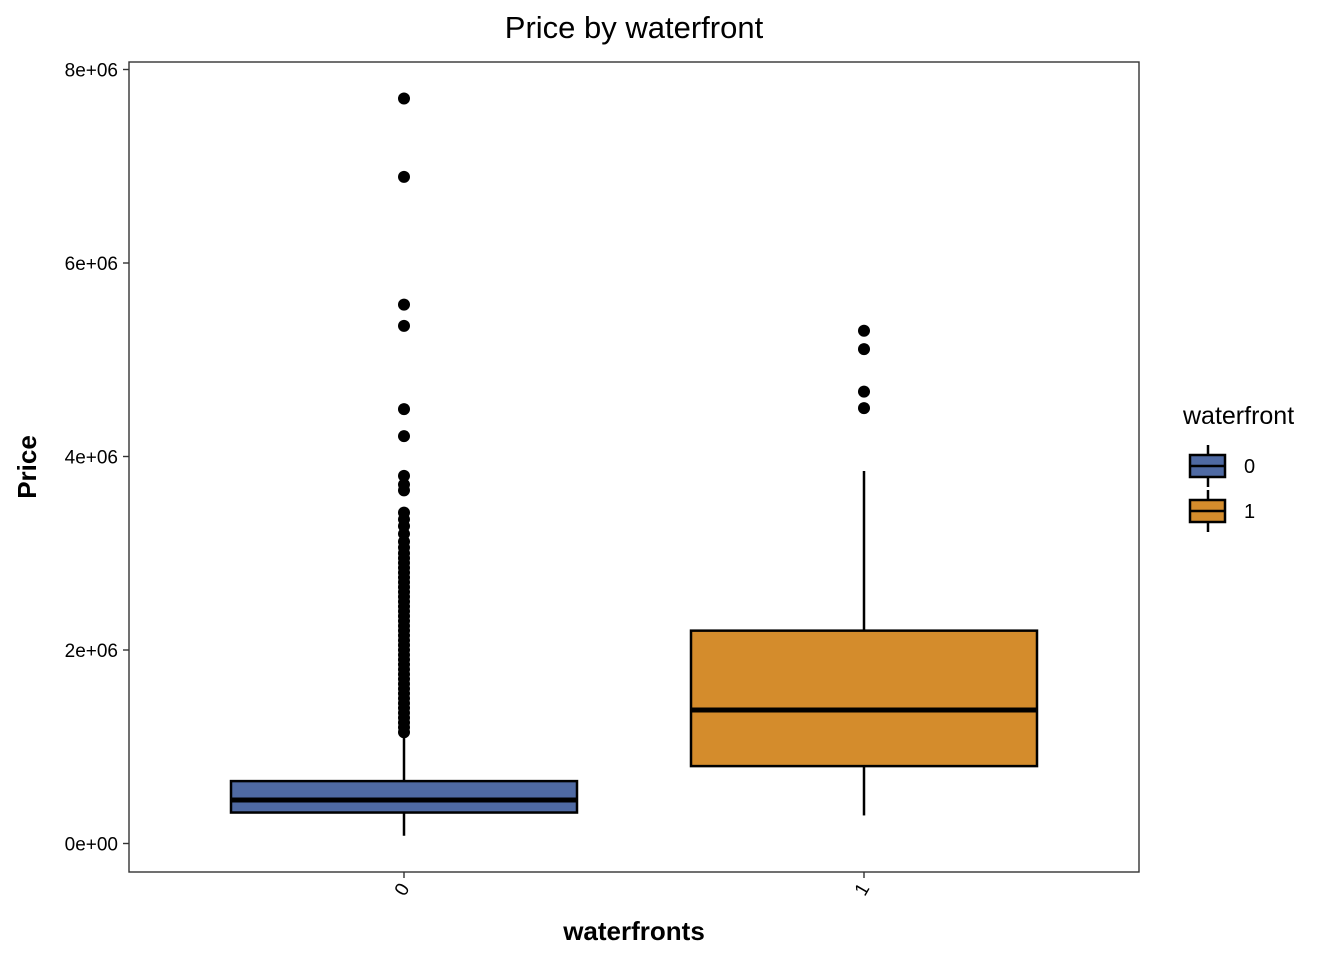 This screenshot has height=960, width=1344. I want to click on y-axis-title: Price, so click(27, 467).